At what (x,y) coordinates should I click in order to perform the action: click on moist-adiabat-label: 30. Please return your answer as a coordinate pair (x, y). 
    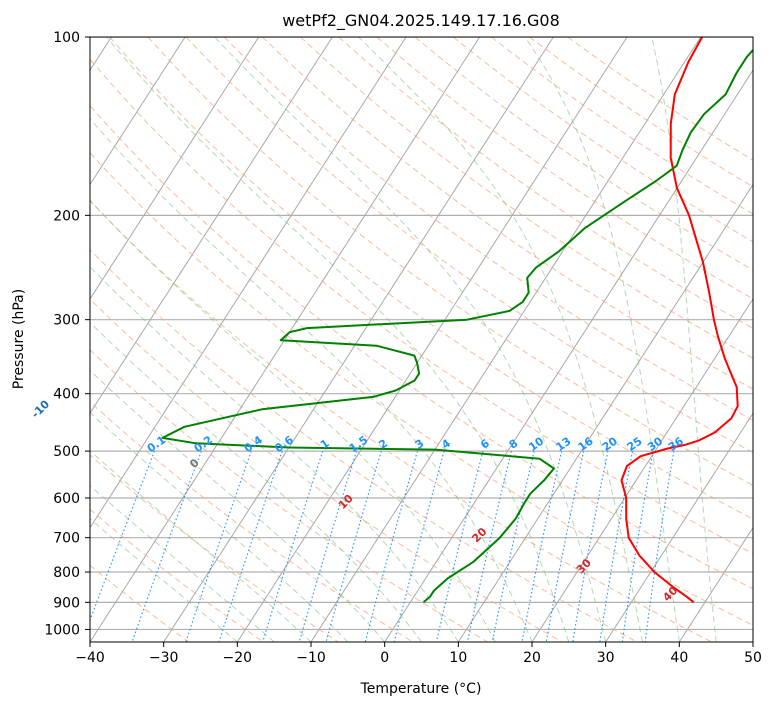
    Looking at the image, I should click on (584, 566).